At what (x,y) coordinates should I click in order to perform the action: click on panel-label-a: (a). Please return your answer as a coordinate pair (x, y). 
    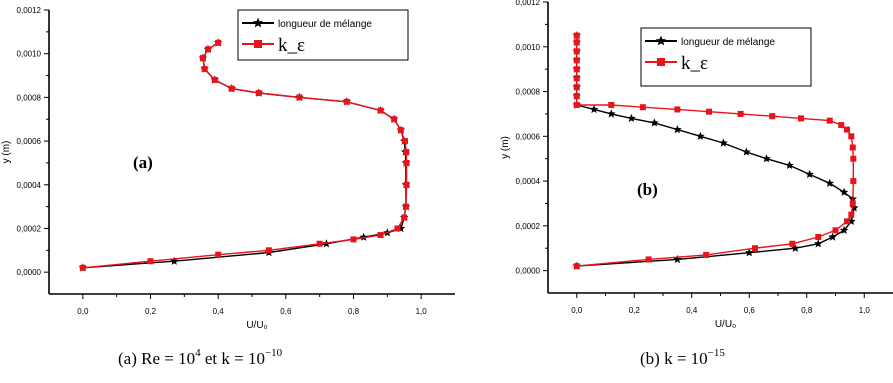
    Looking at the image, I should click on (143, 162).